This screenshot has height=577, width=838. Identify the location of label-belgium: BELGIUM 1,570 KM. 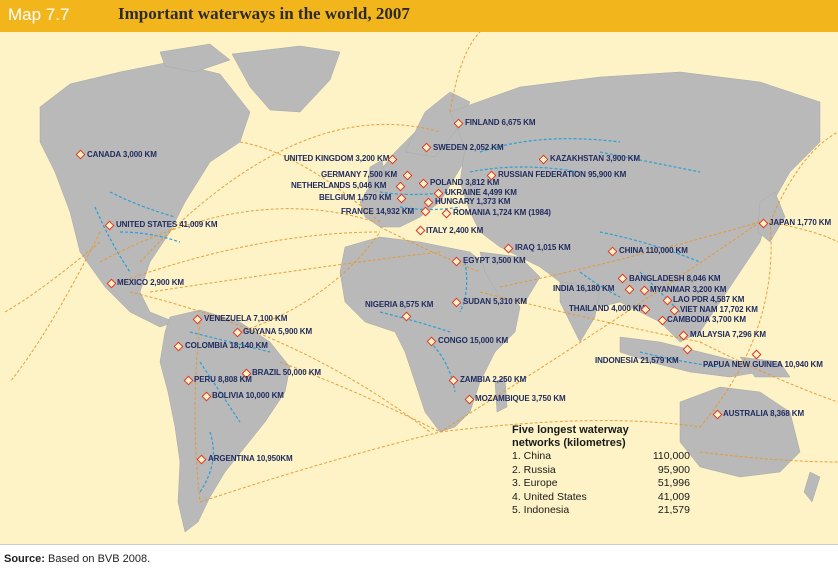
(355, 197).